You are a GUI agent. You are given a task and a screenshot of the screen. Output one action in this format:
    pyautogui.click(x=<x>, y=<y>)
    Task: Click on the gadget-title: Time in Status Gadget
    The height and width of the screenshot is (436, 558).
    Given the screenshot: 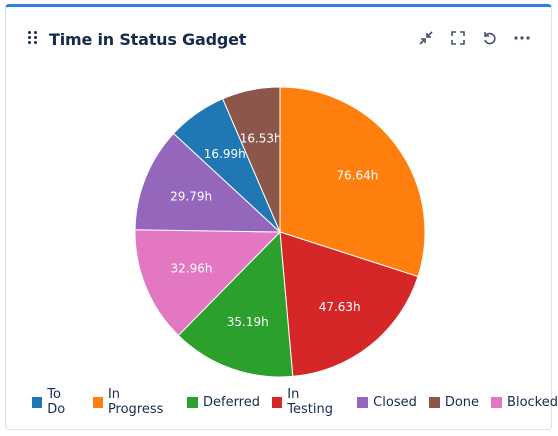 What is the action you would take?
    pyautogui.click(x=148, y=39)
    